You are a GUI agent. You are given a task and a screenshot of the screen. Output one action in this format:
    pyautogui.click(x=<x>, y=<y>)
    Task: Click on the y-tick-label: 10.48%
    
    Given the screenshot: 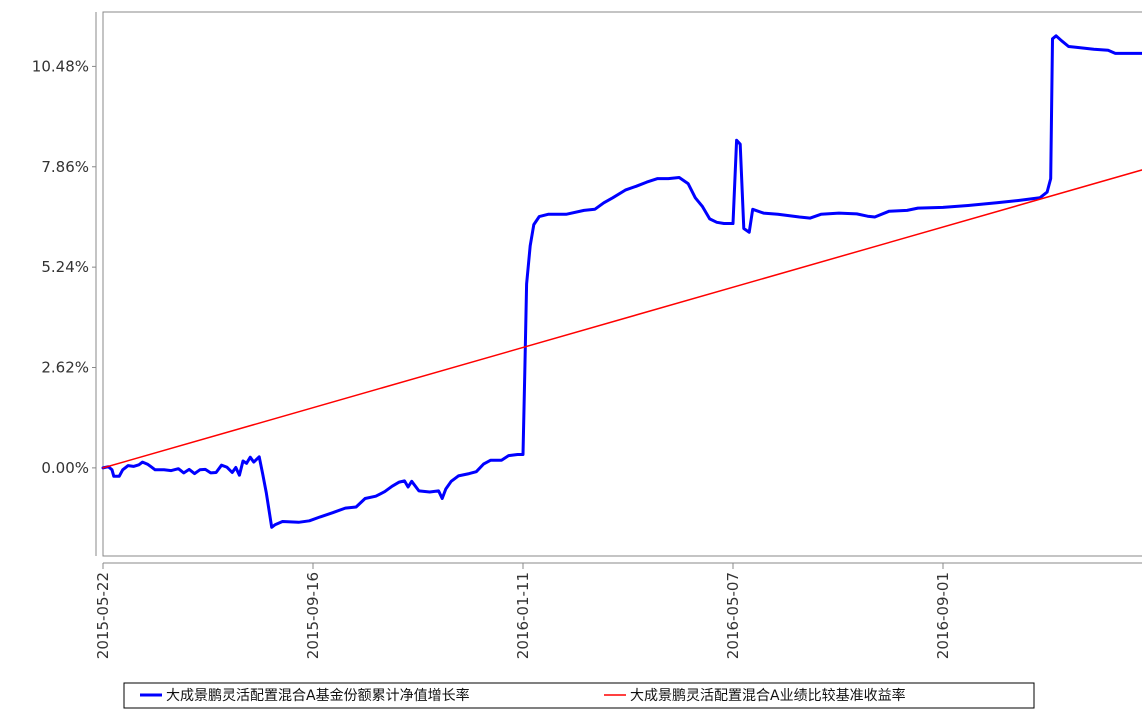 What is the action you would take?
    pyautogui.click(x=60, y=66)
    